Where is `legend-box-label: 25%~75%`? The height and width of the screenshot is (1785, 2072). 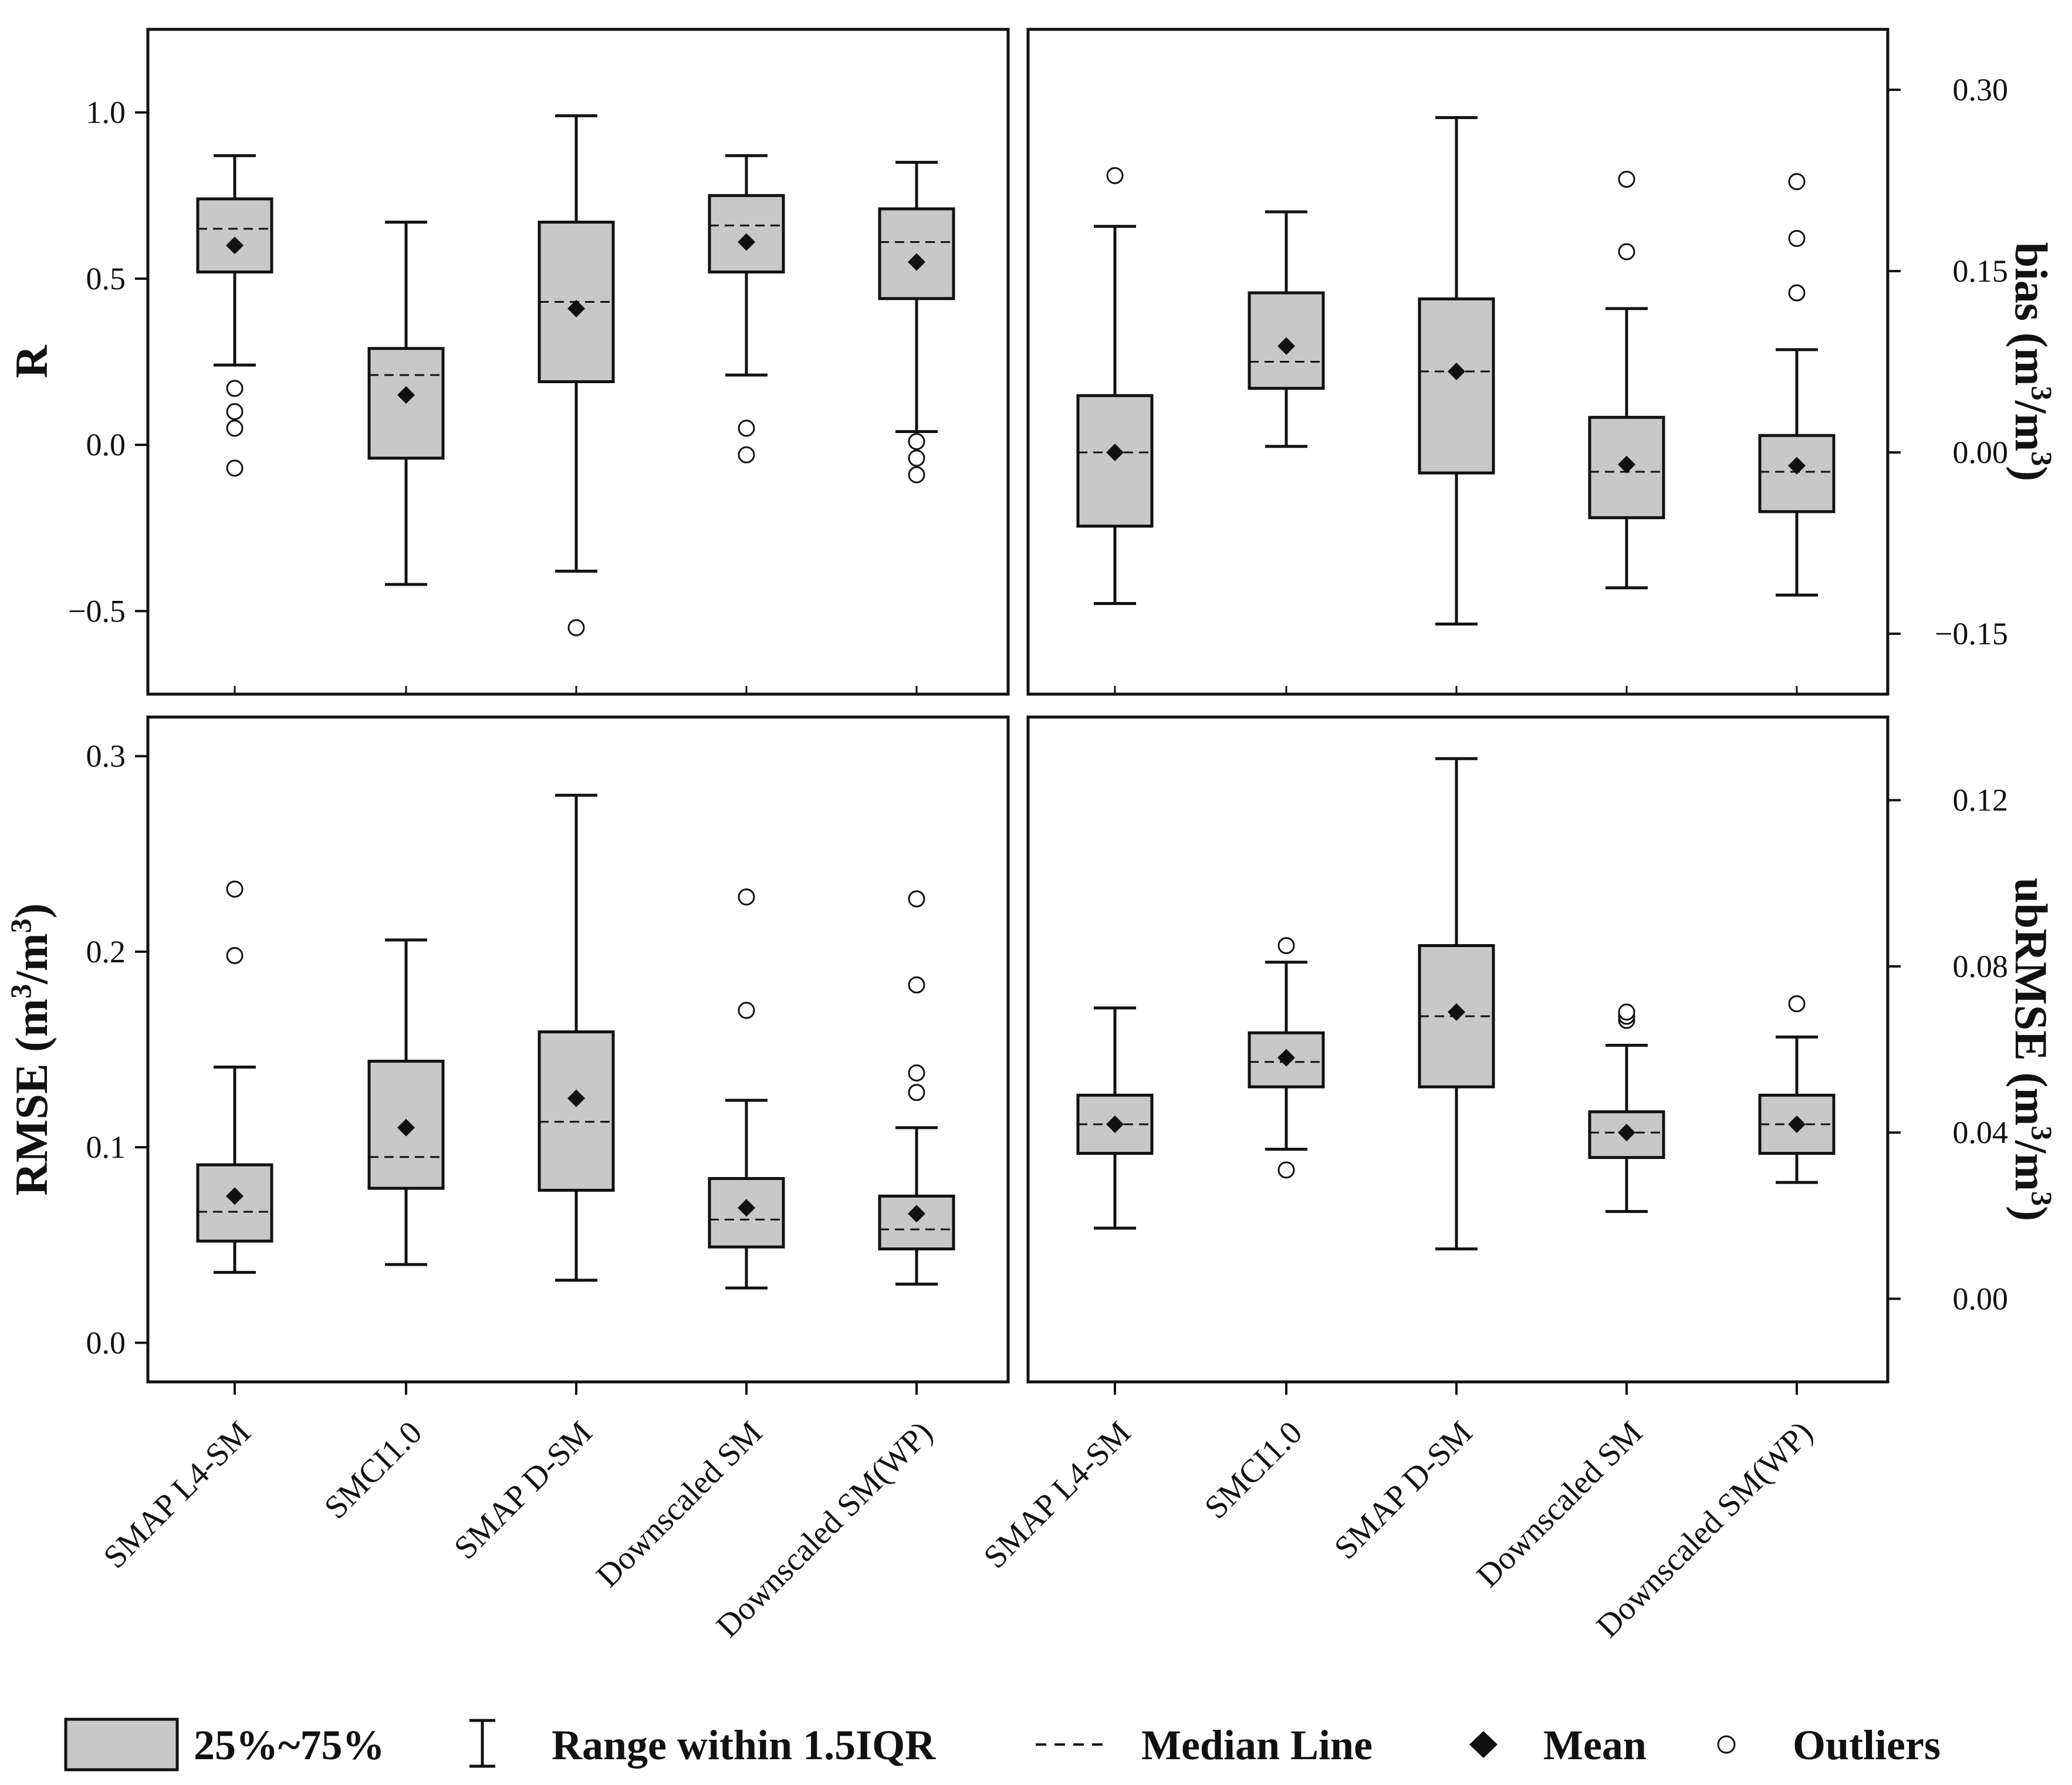
legend-box-label: 25%~75% is located at coordinates (289, 1745).